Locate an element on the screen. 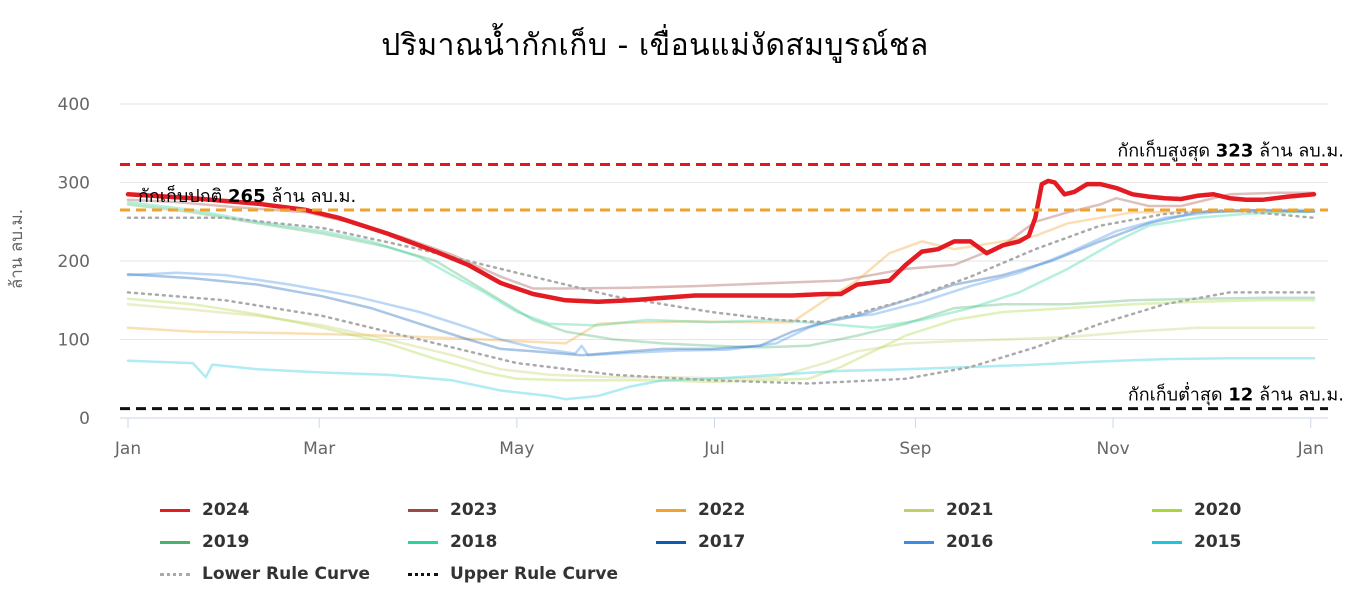 The image size is (1350, 599). legend-item-2019: 2019 is located at coordinates (204, 542).